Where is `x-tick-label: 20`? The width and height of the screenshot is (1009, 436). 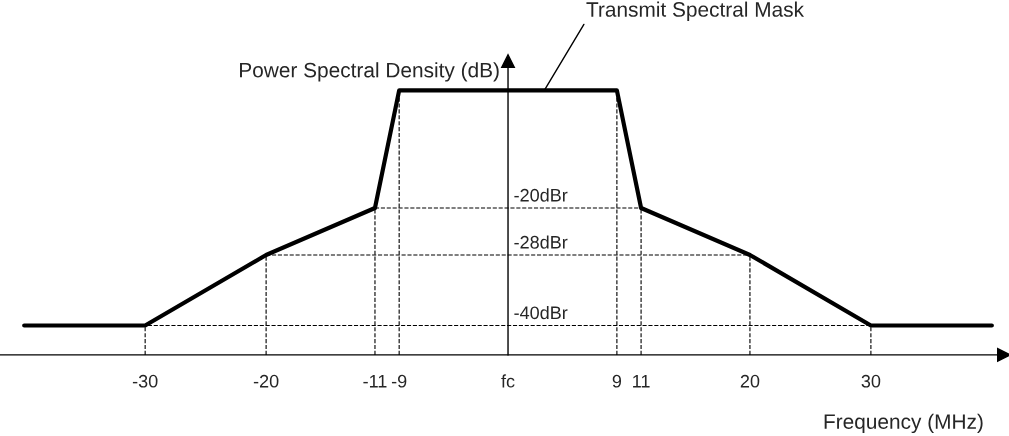 x-tick-label: 20 is located at coordinates (750, 381).